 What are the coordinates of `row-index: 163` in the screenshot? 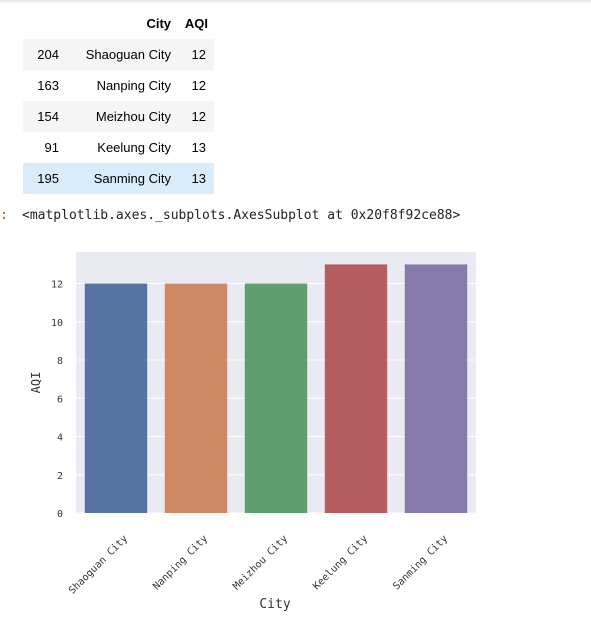 It's located at (48, 85).